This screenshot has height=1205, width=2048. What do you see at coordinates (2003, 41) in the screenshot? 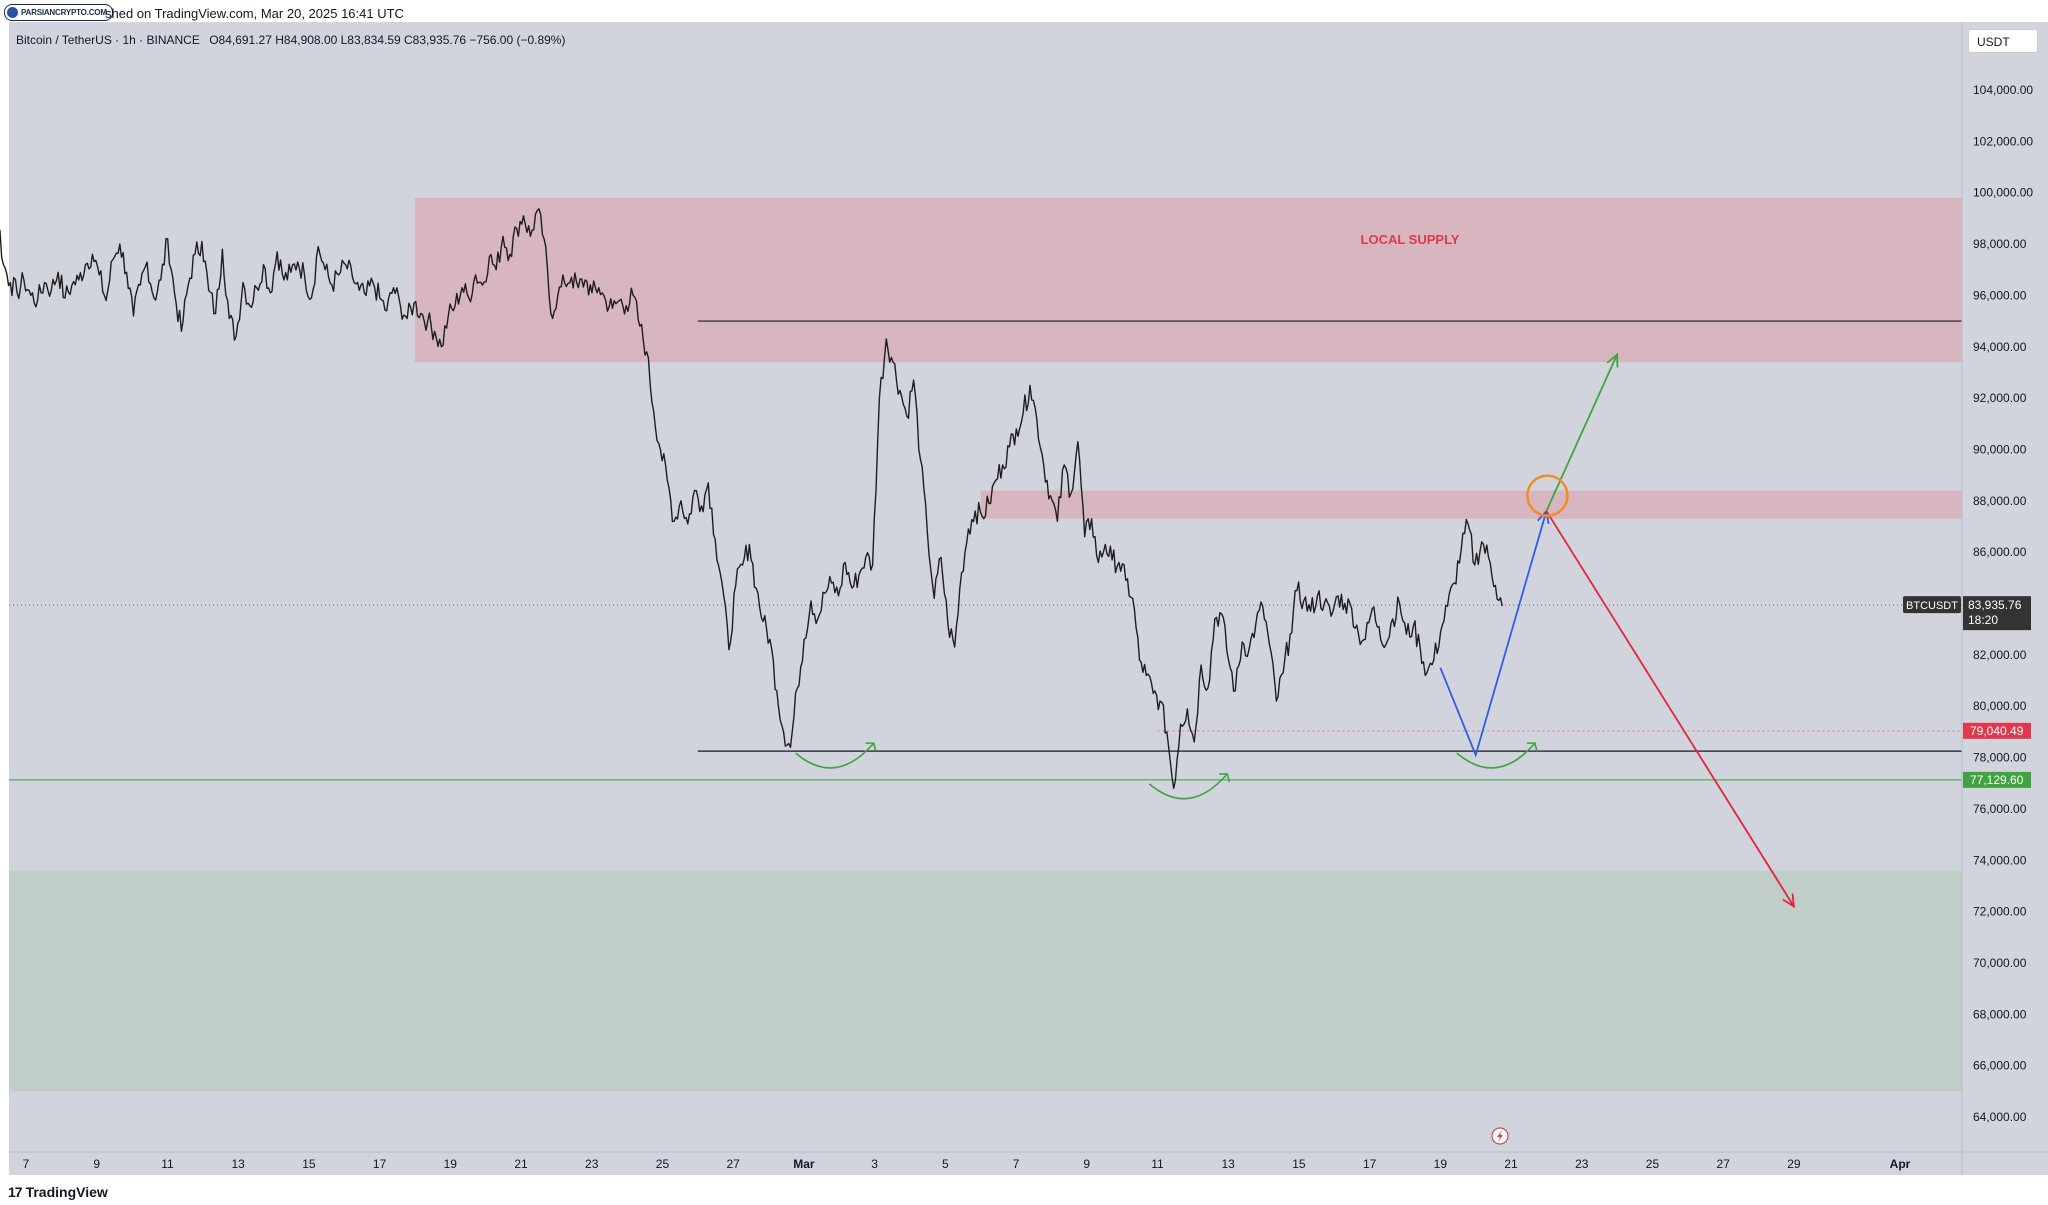
I see `currency-selector: USDT` at bounding box center [2003, 41].